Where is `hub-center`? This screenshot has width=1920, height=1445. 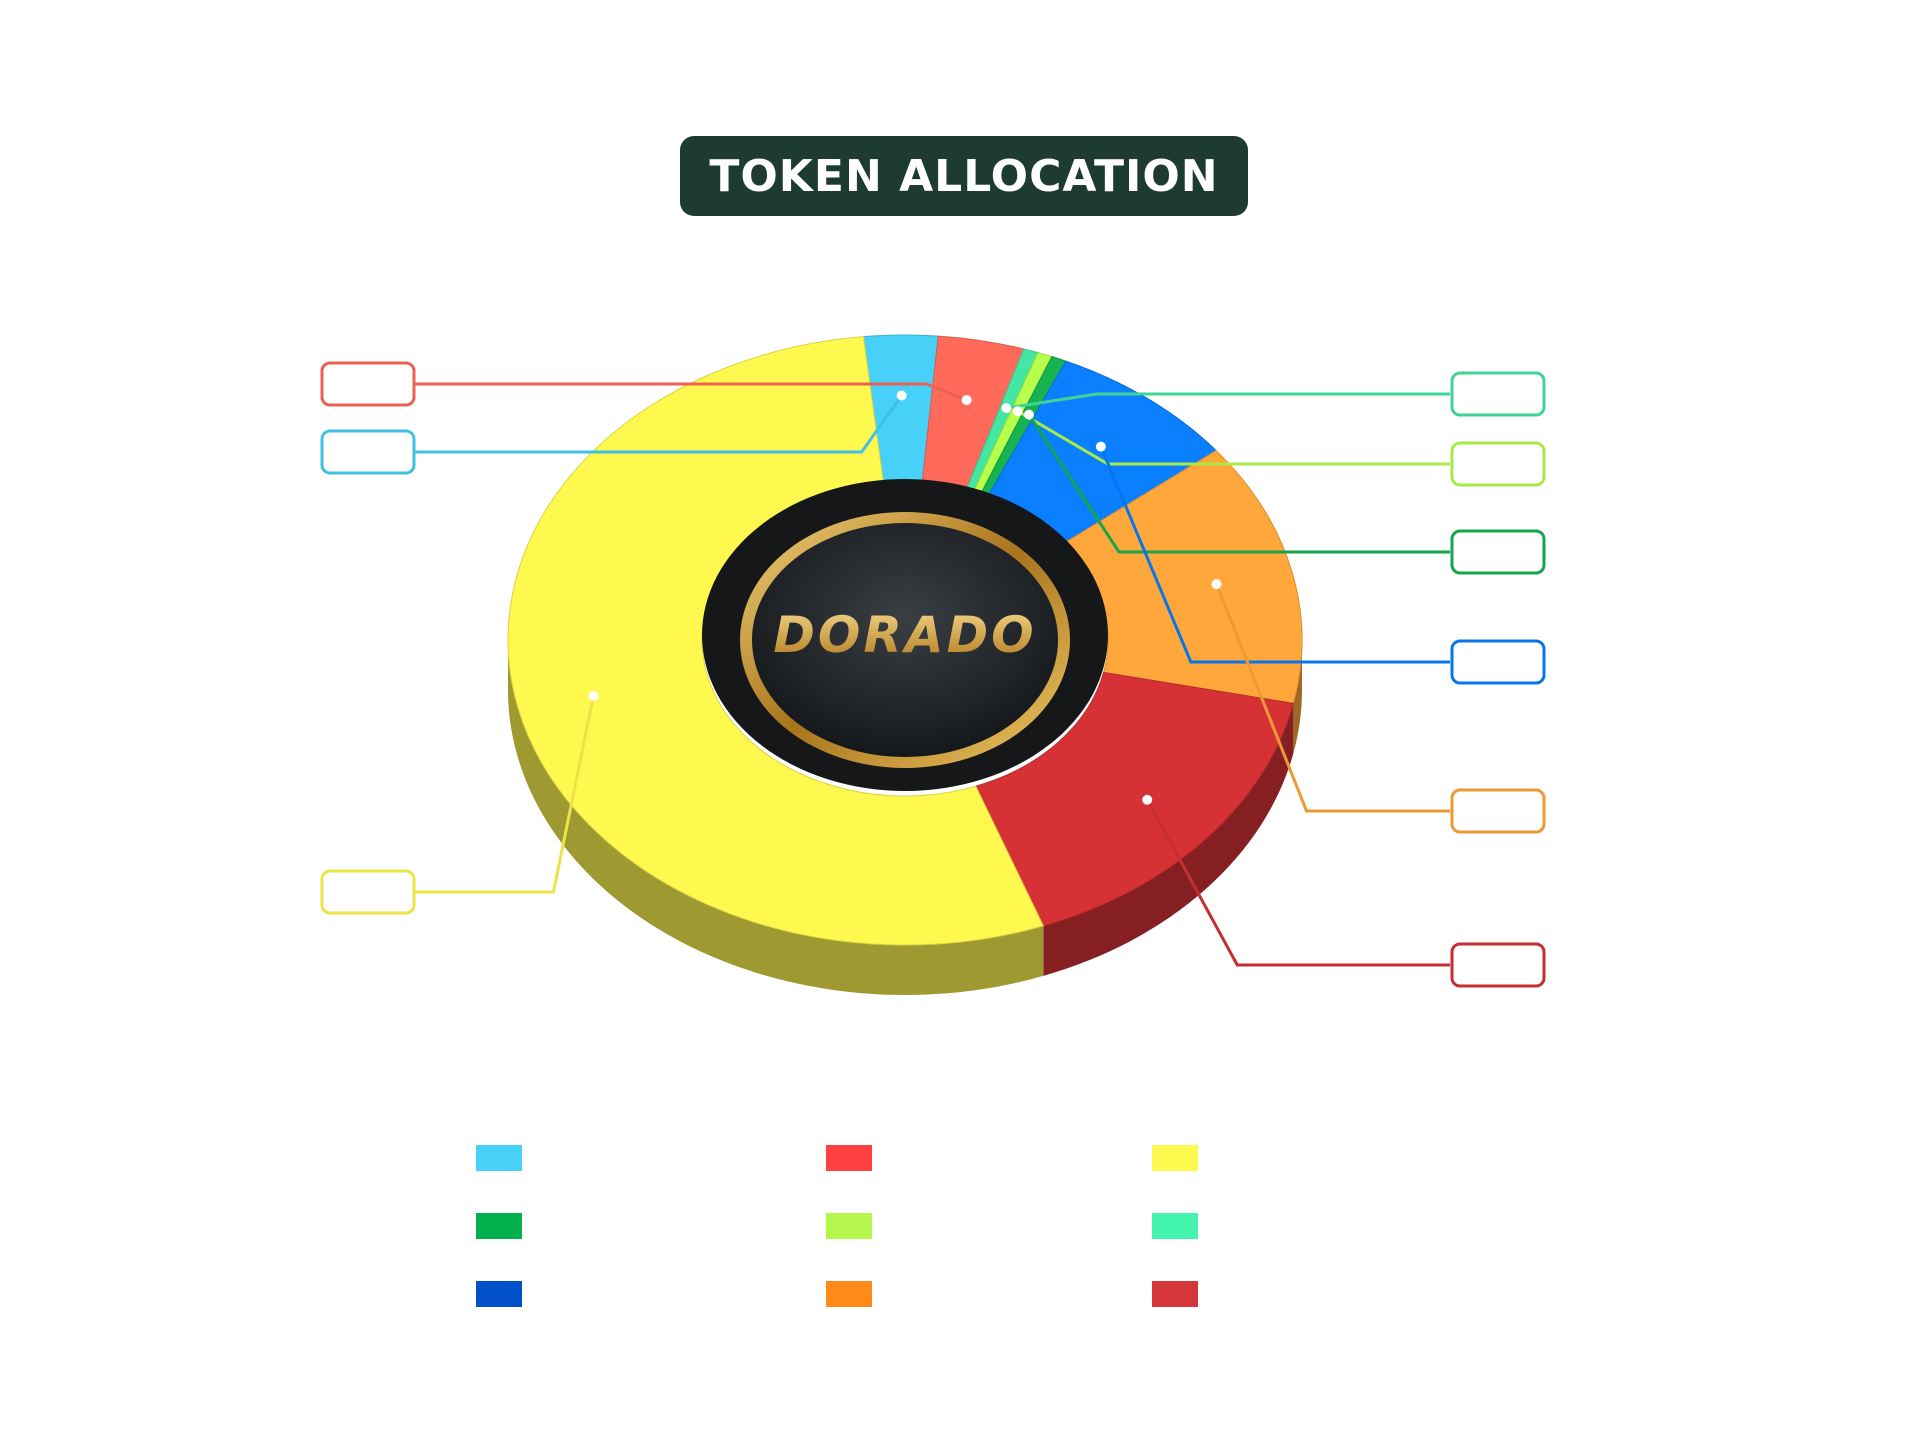
hub-center is located at coordinates (905, 640).